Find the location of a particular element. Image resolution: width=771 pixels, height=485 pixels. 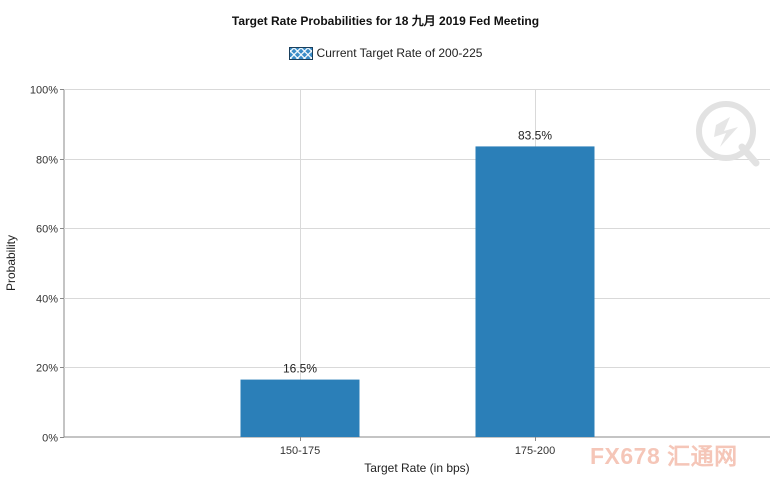

x-tick-label: 175-200 is located at coordinates (535, 451).